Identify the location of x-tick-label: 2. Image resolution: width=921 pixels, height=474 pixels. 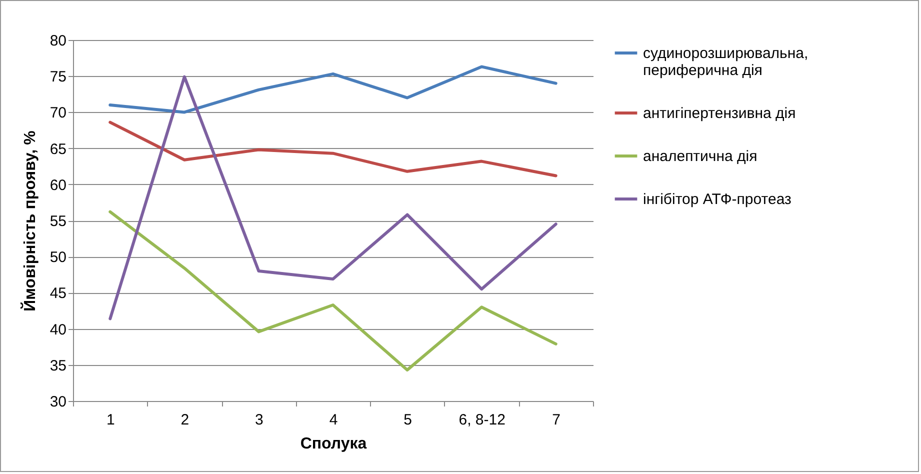
(185, 420).